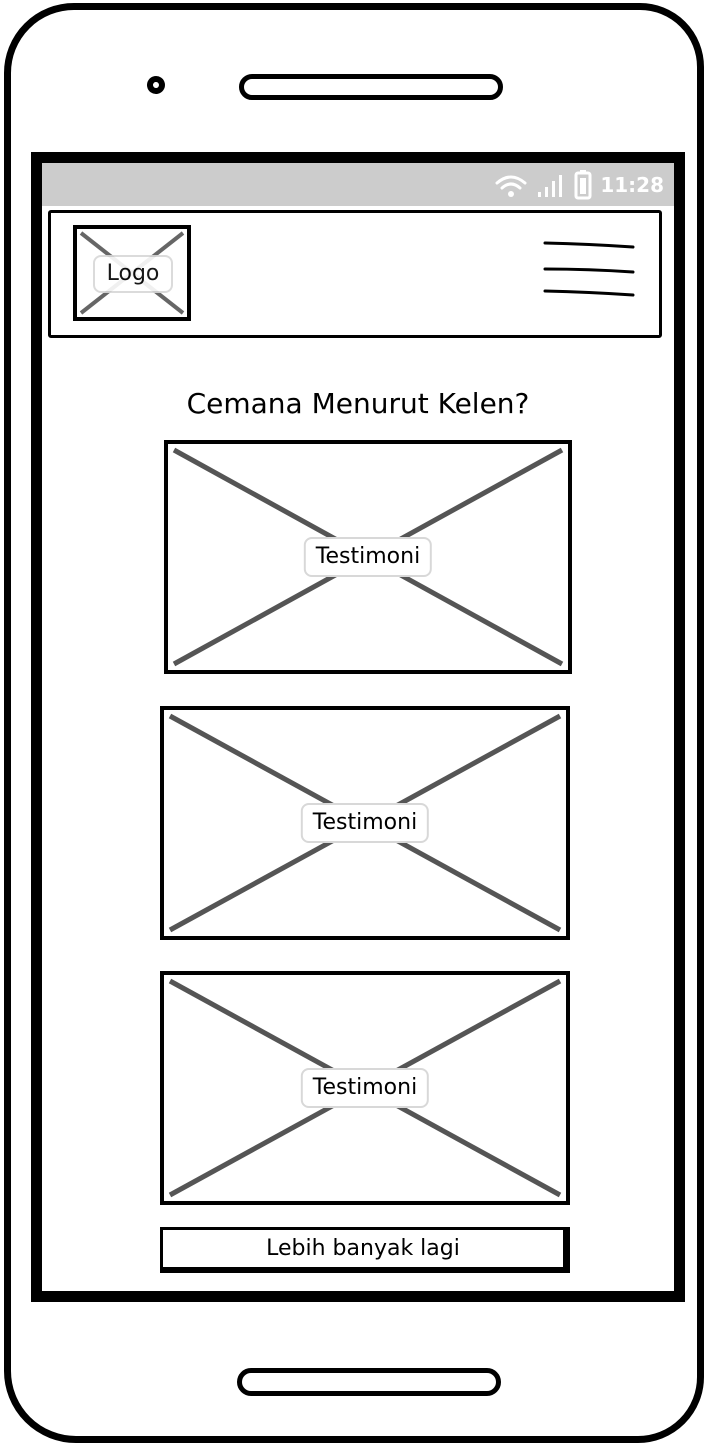  What do you see at coordinates (371, 87) in the screenshot?
I see `earpiece-speaker` at bounding box center [371, 87].